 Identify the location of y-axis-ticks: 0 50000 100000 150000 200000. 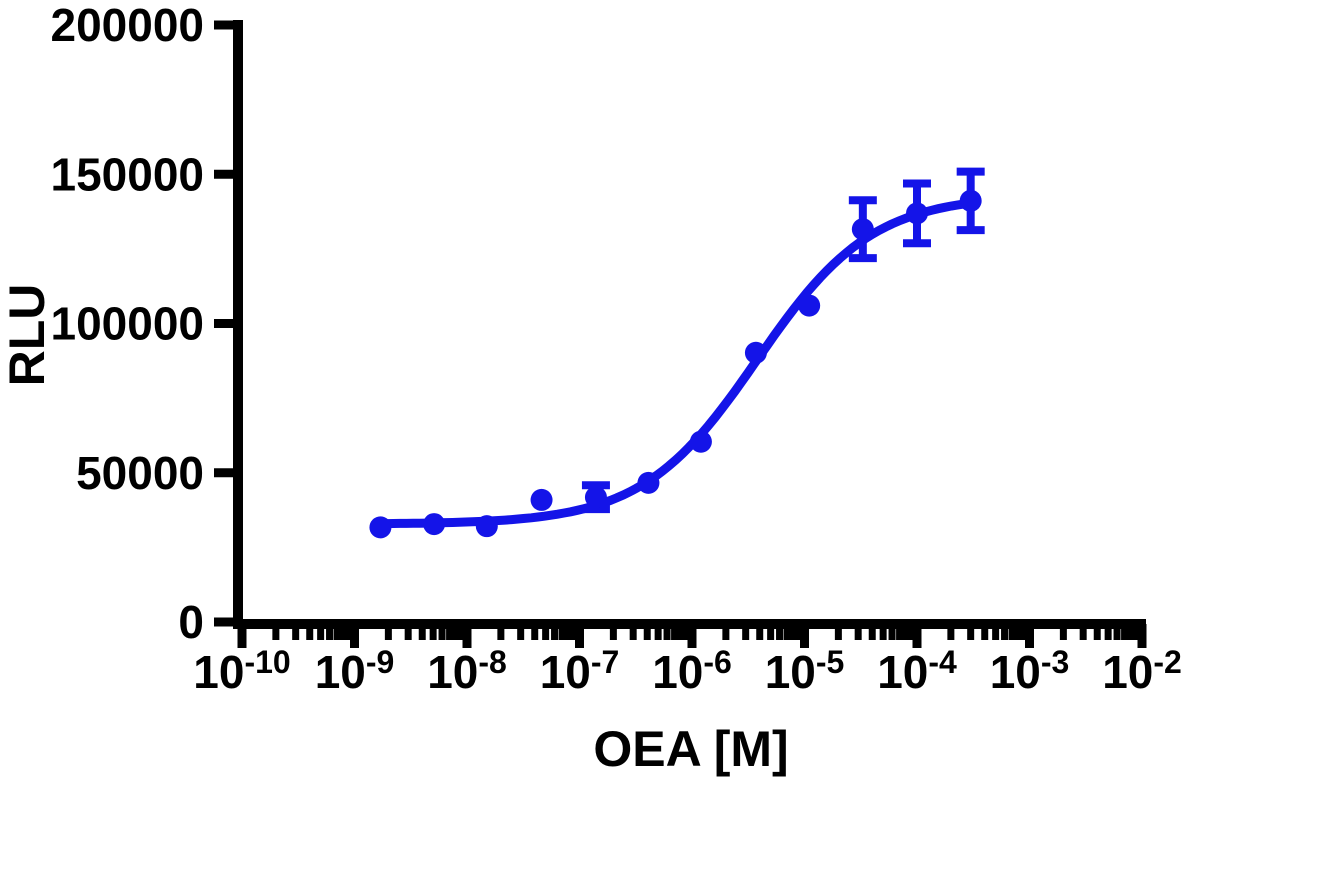
(145, 324).